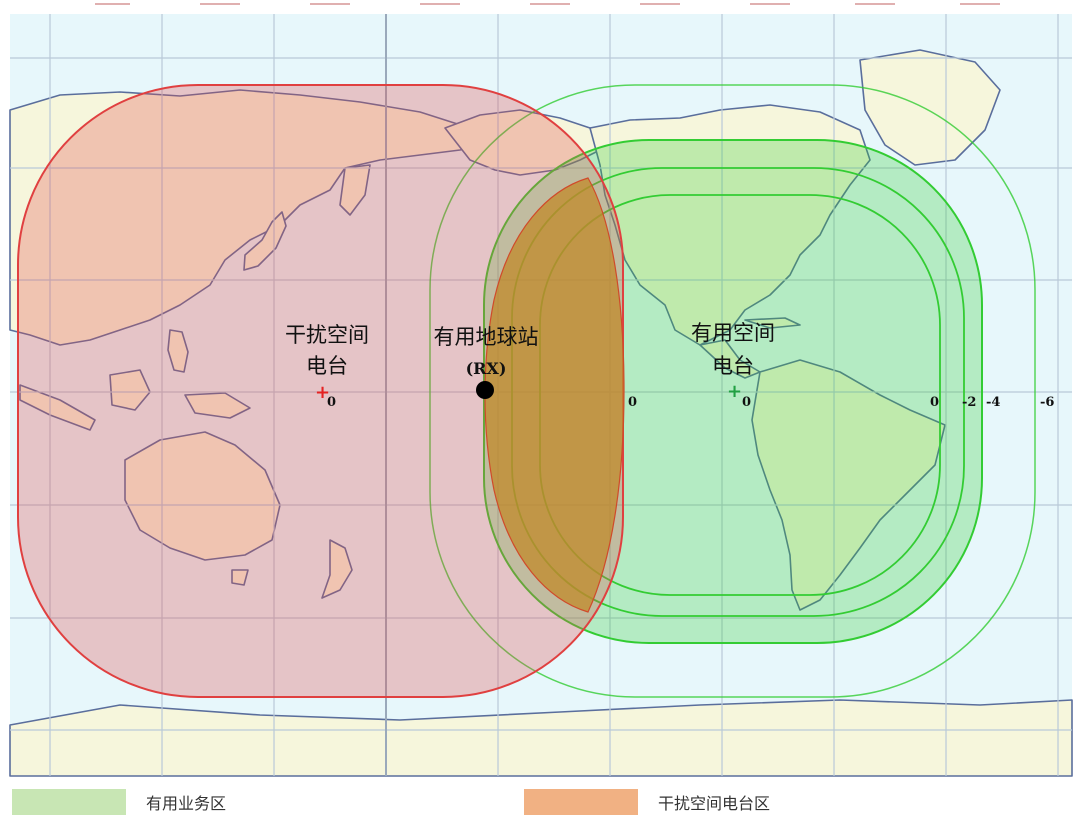 Image resolution: width=1081 pixels, height=815 pixels. What do you see at coordinates (541, 738) in the screenshot?
I see `antarctica` at bounding box center [541, 738].